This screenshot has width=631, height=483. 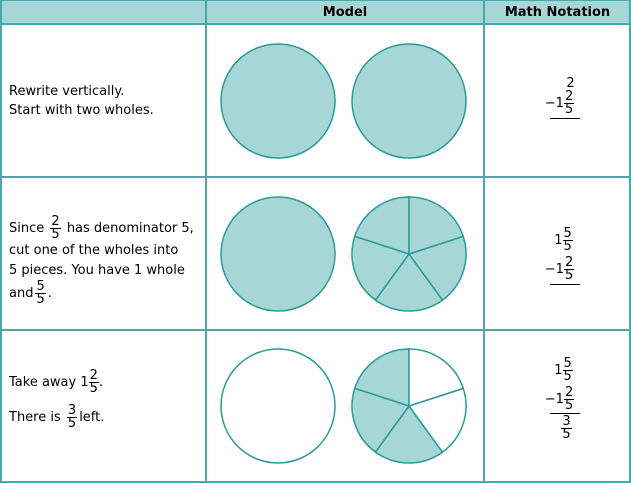 What do you see at coordinates (21, 293) in the screenshot?
I see `text: and` at bounding box center [21, 293].